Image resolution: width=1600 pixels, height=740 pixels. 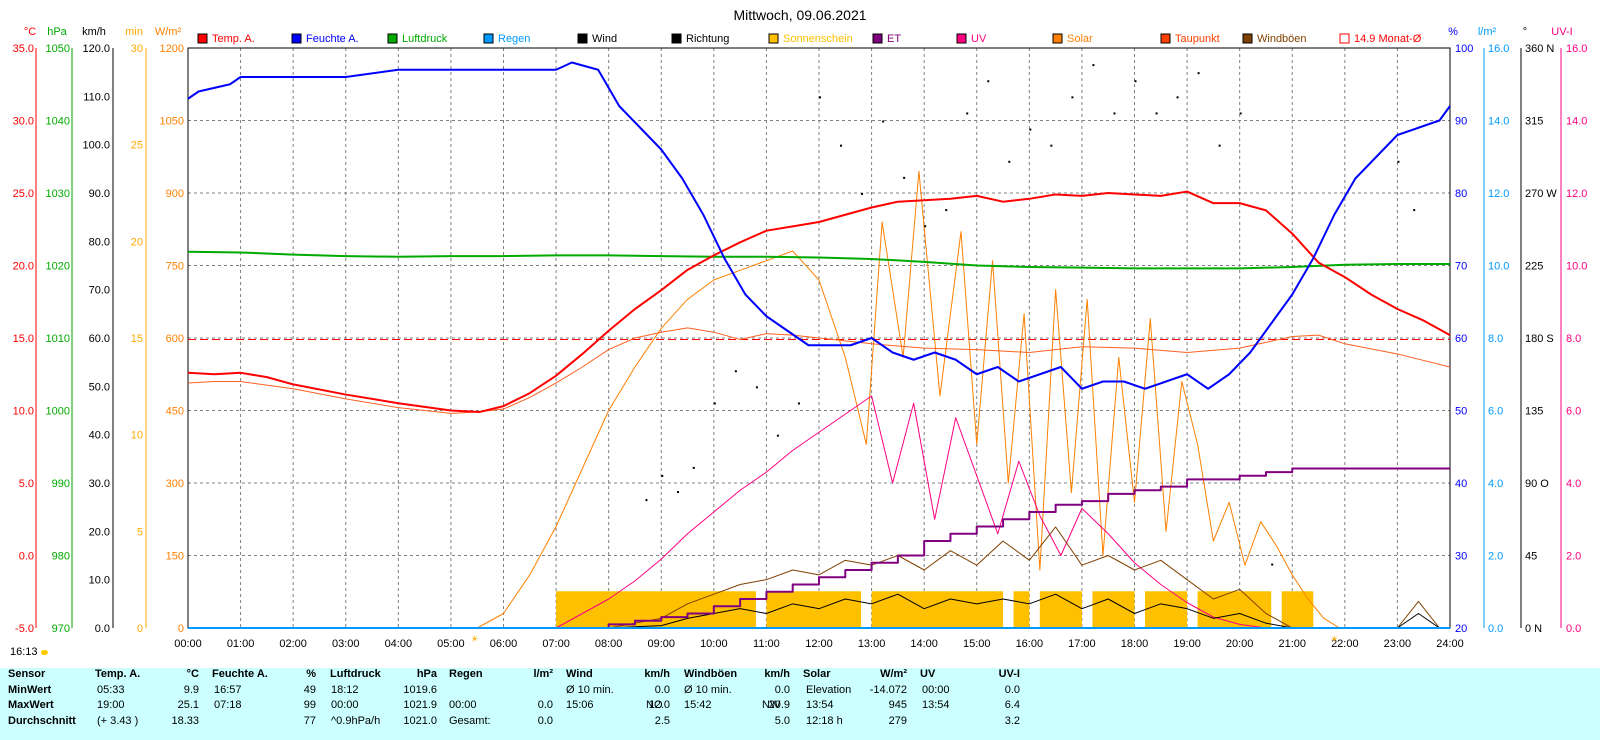 I want to click on wind-axis-tick: 90.0, so click(x=99, y=194).